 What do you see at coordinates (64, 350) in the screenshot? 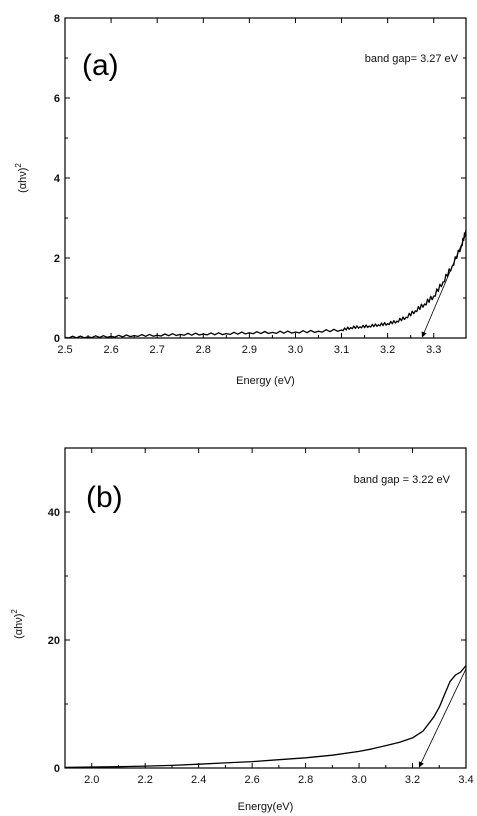
I see `x-tick-label: 2.5` at bounding box center [64, 350].